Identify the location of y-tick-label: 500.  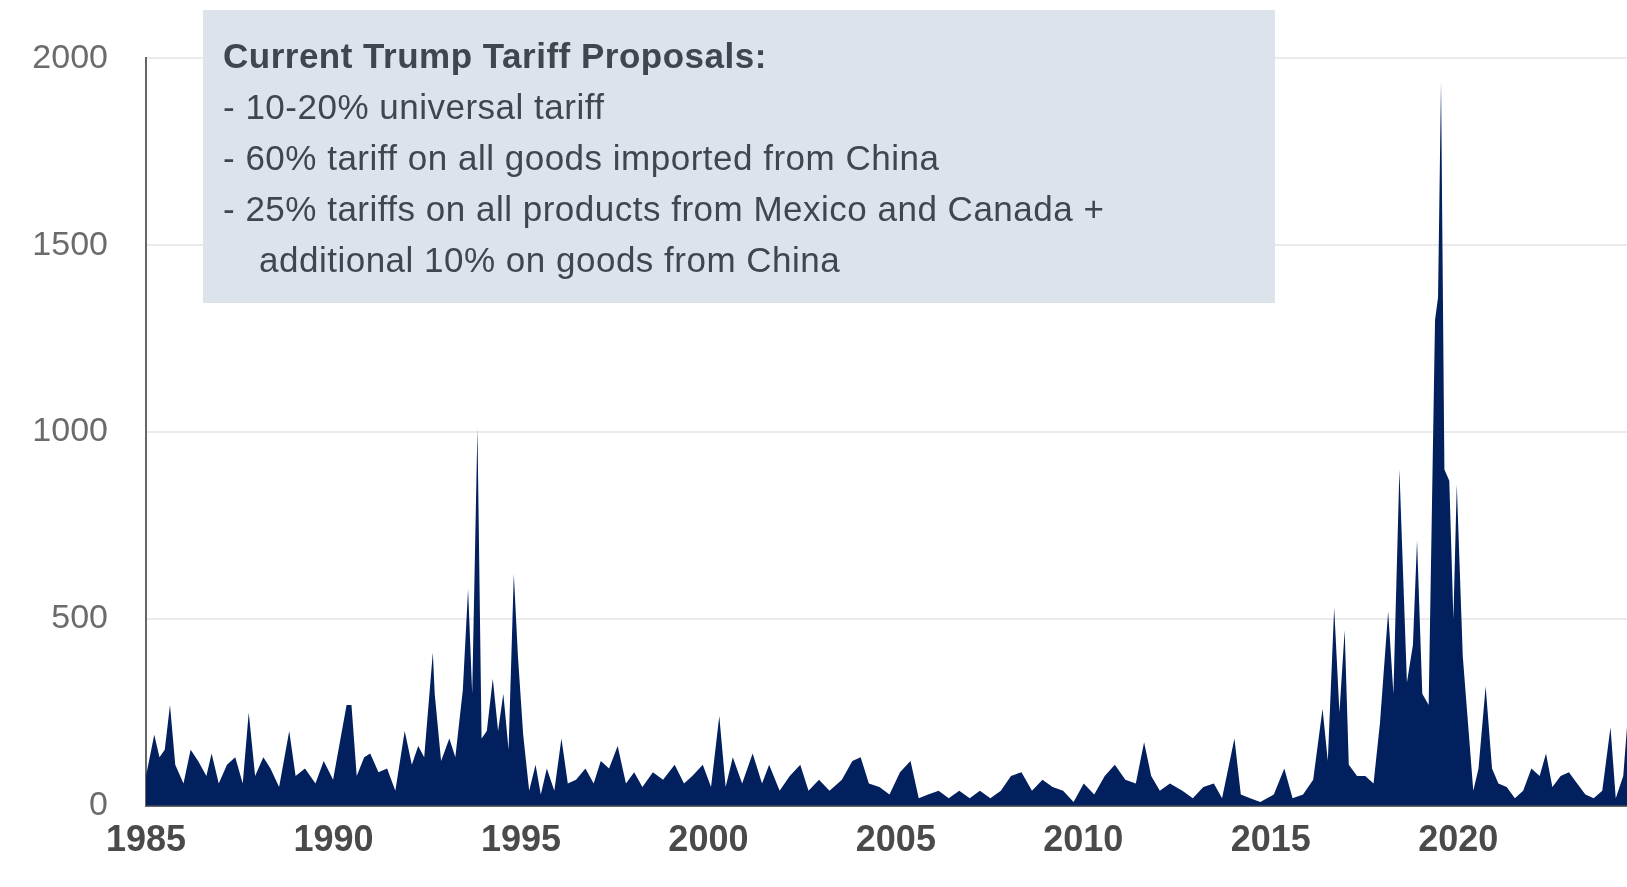
(79, 616).